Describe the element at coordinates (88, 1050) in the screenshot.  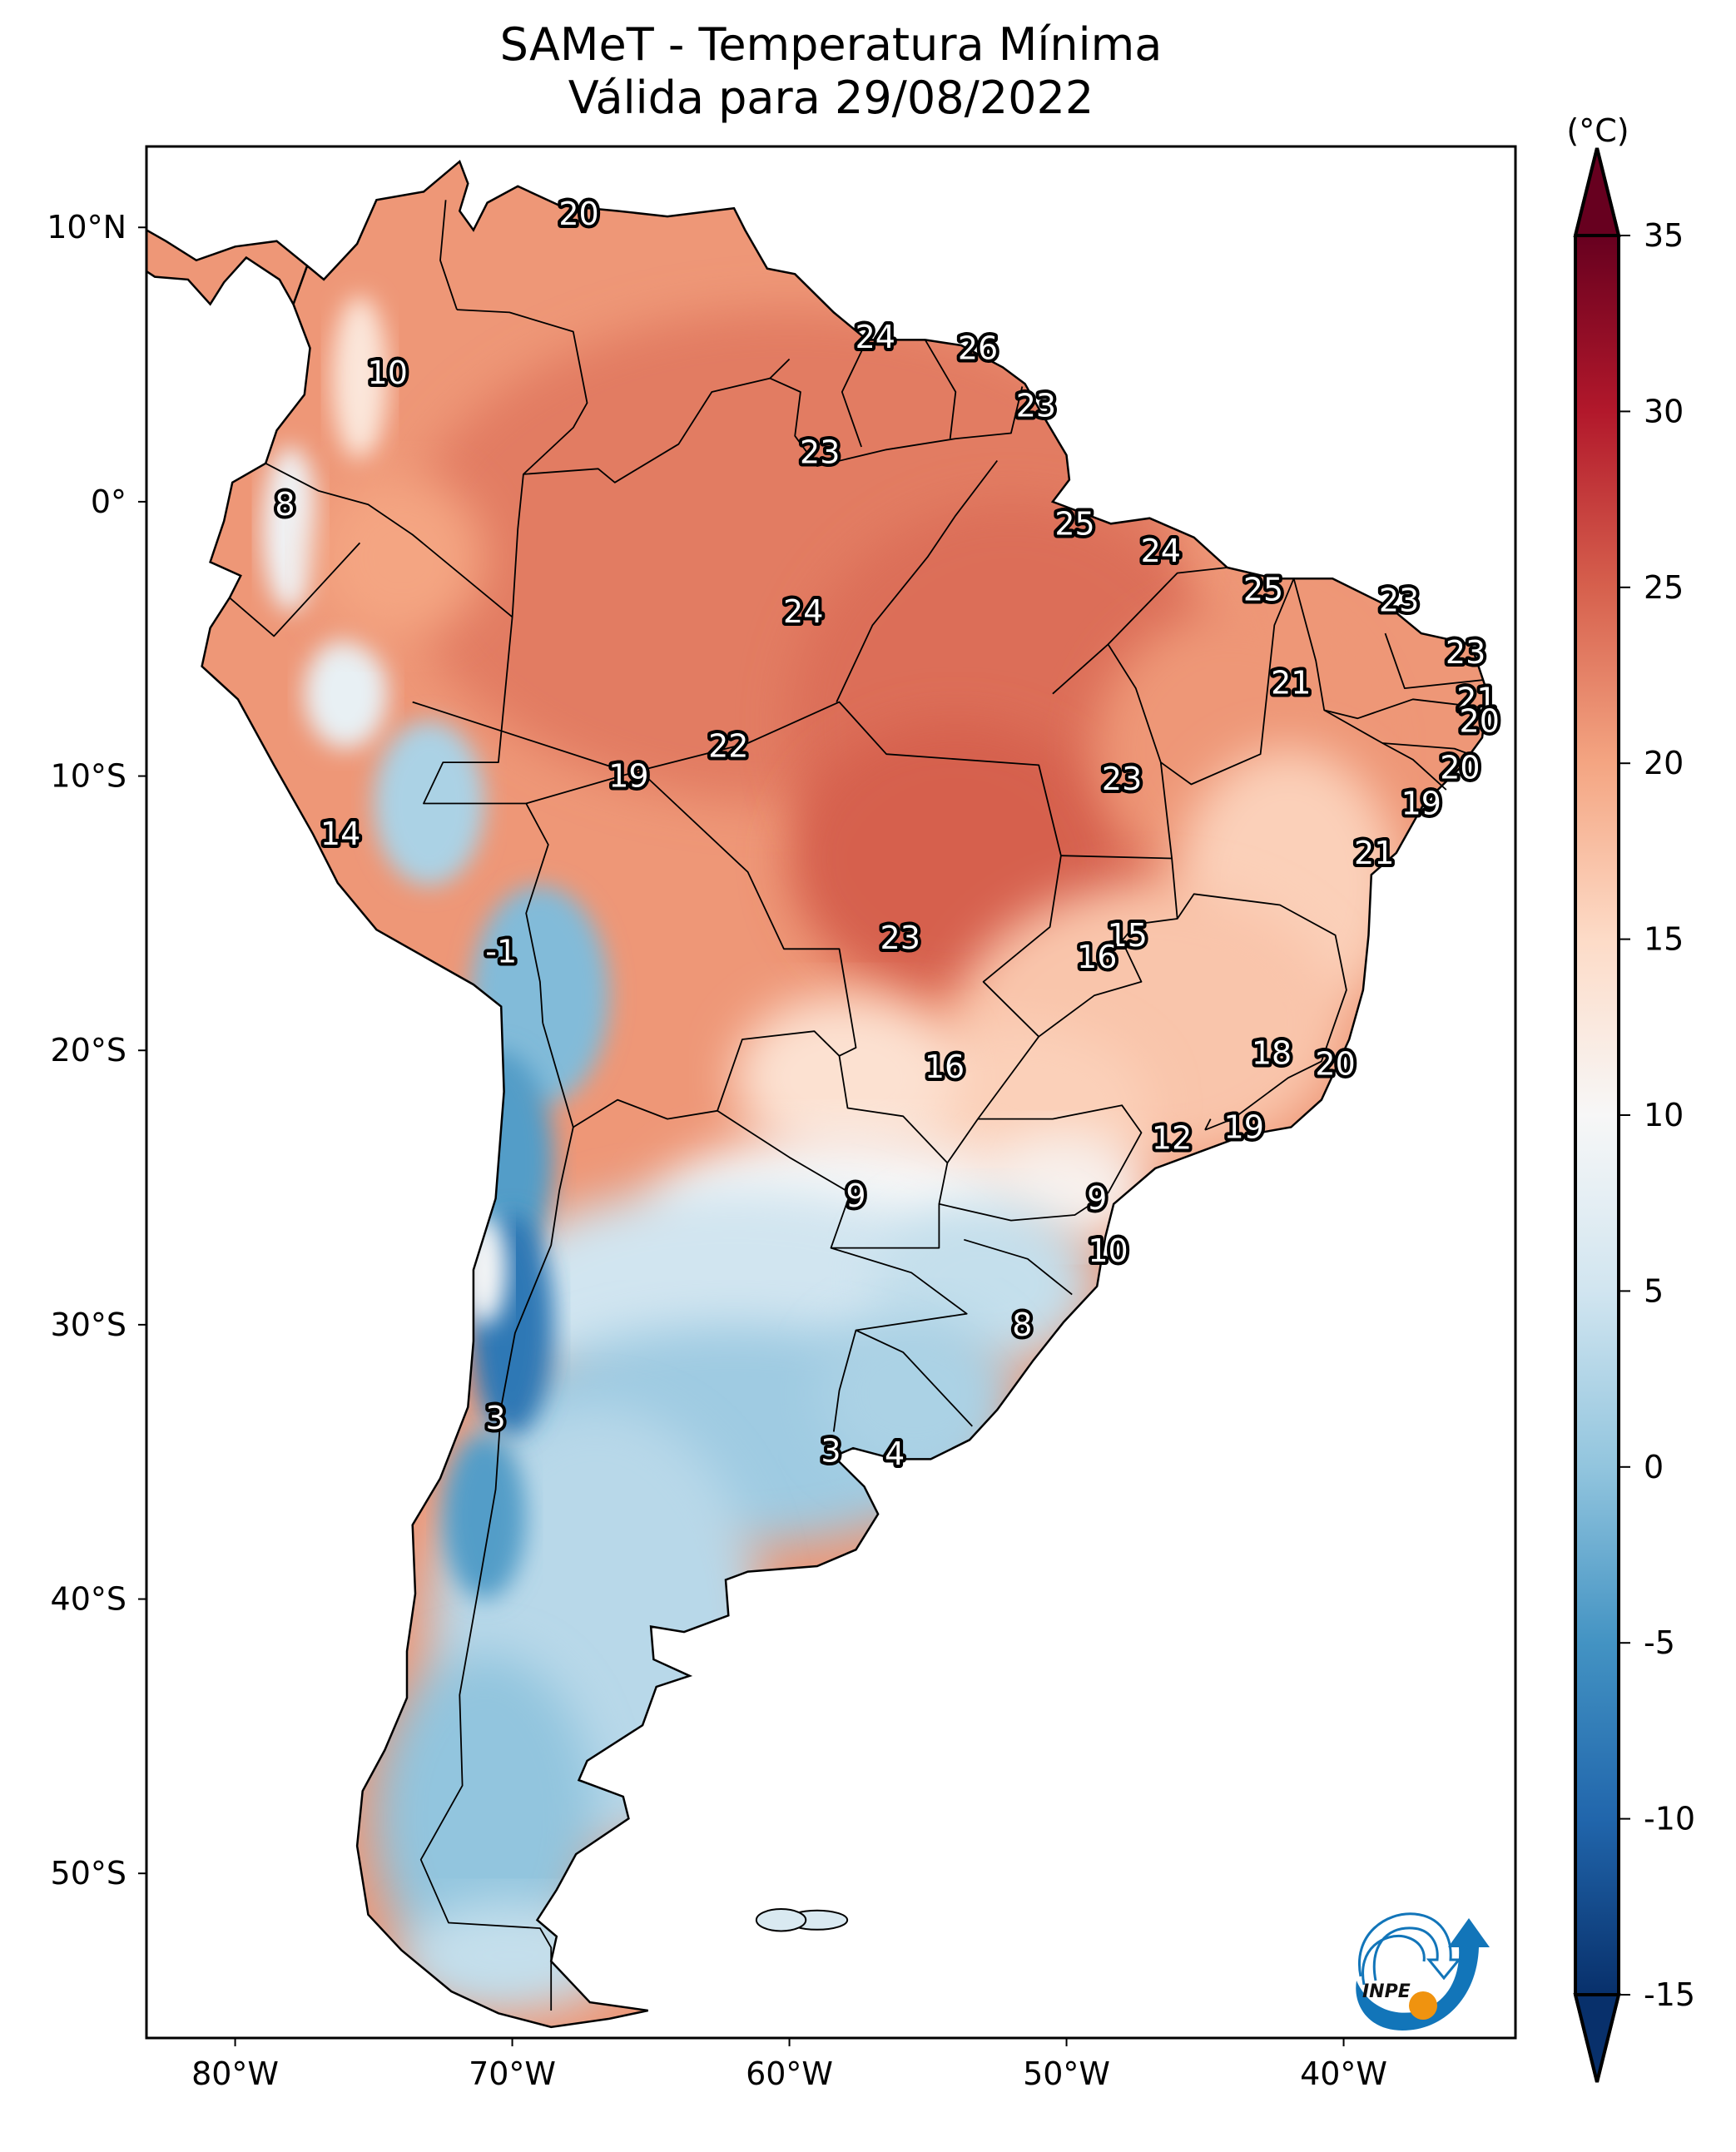
I see `y-tick-label: 20°S` at that location.